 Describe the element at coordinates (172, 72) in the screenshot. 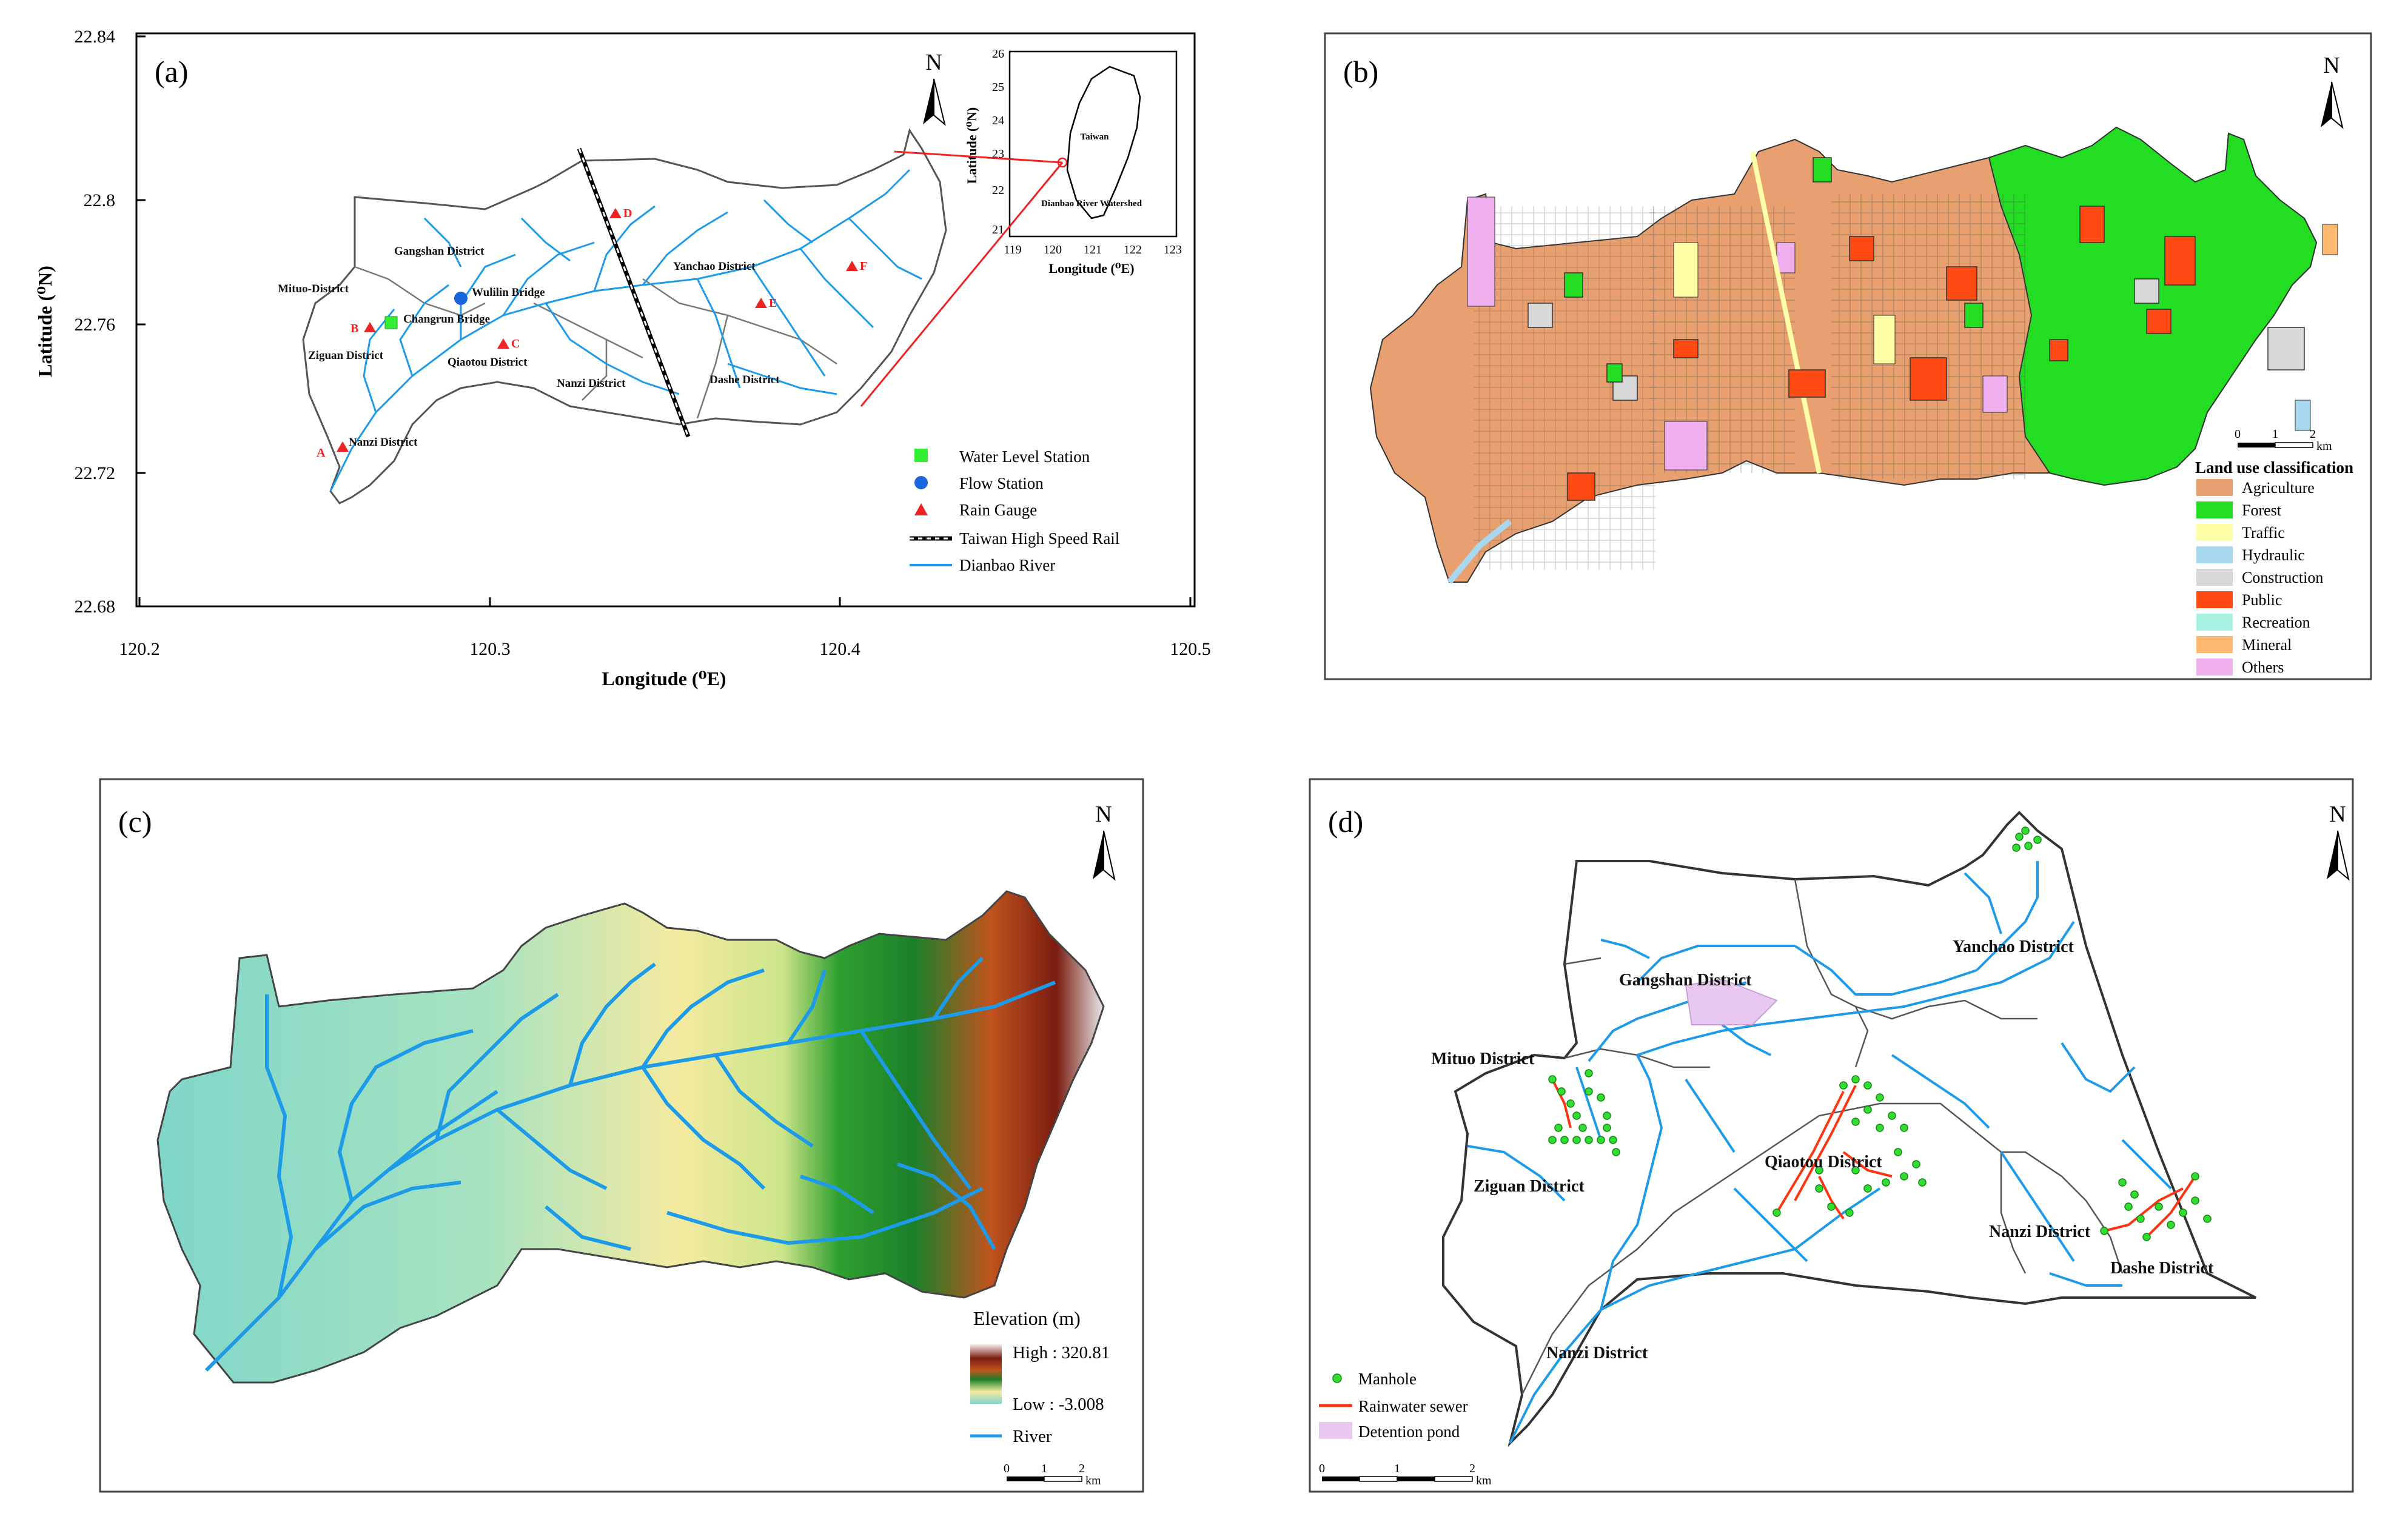

I see `panel-a-label: (a)` at that location.